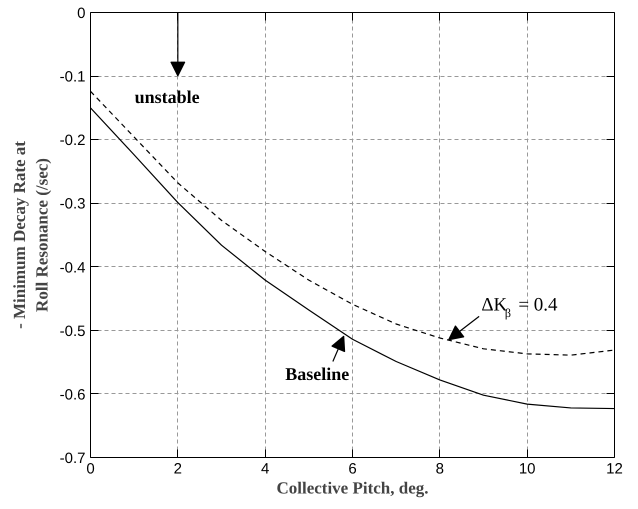  I want to click on y-axis-title: - Minimum Decay Rate at Roll Resonance (/sec), so click(31, 234).